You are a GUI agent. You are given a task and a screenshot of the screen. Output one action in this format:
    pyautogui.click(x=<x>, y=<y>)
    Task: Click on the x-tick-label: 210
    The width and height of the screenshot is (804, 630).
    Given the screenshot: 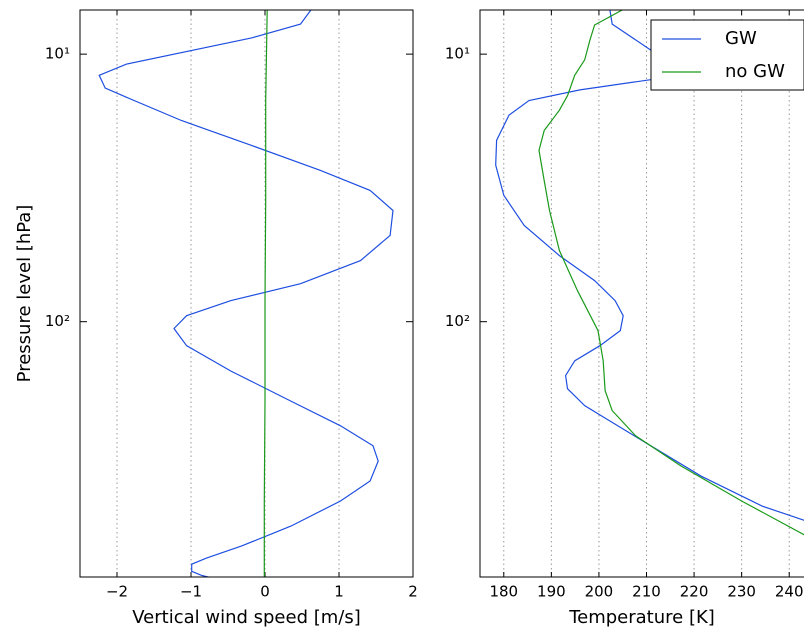 What is the action you would take?
    pyautogui.click(x=646, y=592)
    